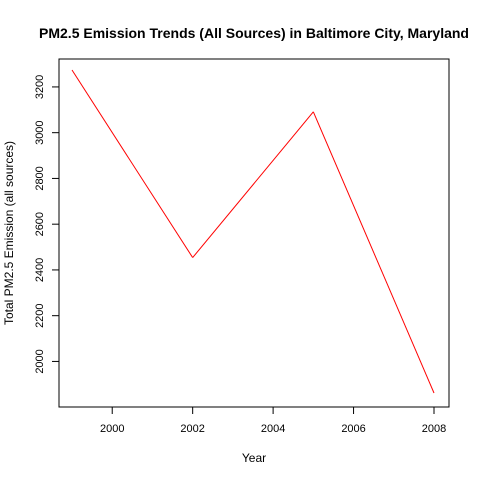  What do you see at coordinates (192, 429) in the screenshot?
I see `x-tick-label: 2002` at bounding box center [192, 429].